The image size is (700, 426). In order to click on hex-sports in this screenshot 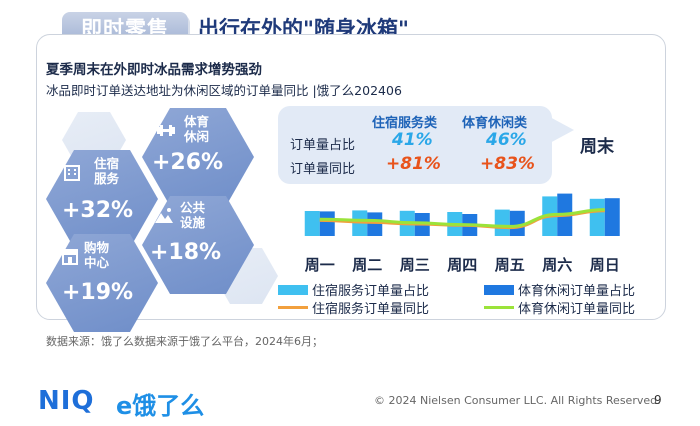, I will do `click(198, 157)`.